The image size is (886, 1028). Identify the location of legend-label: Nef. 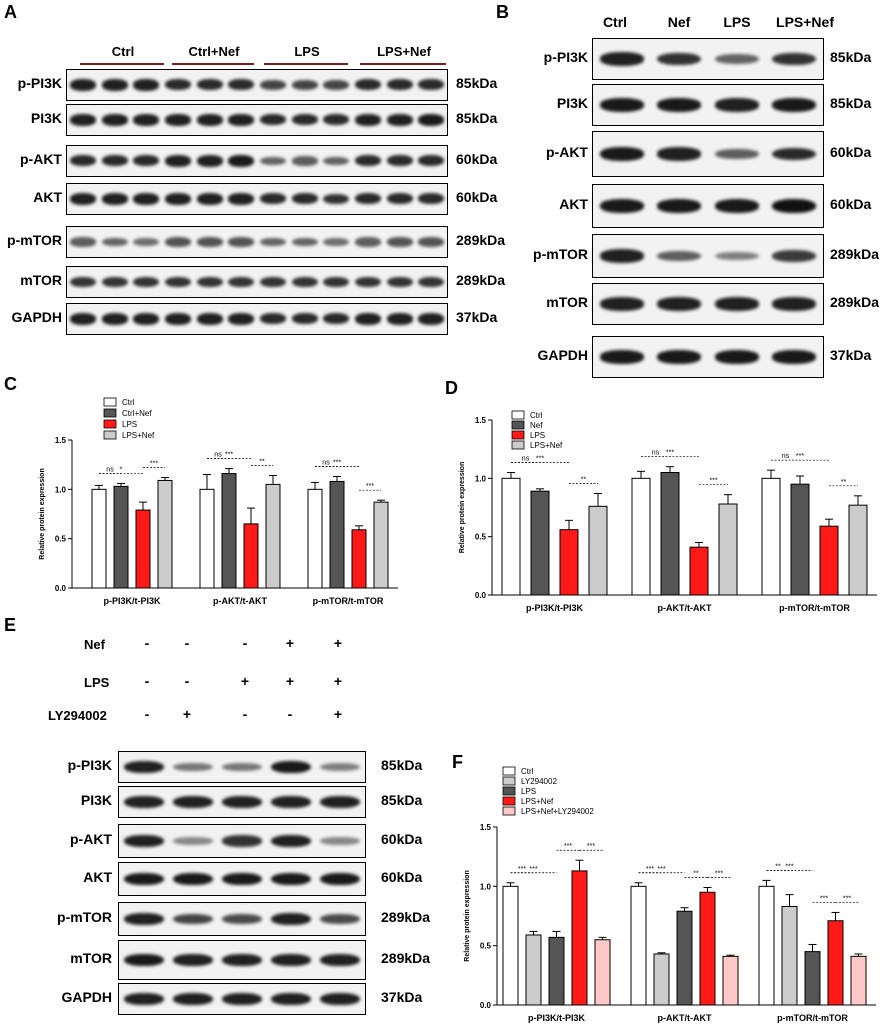
(536, 425).